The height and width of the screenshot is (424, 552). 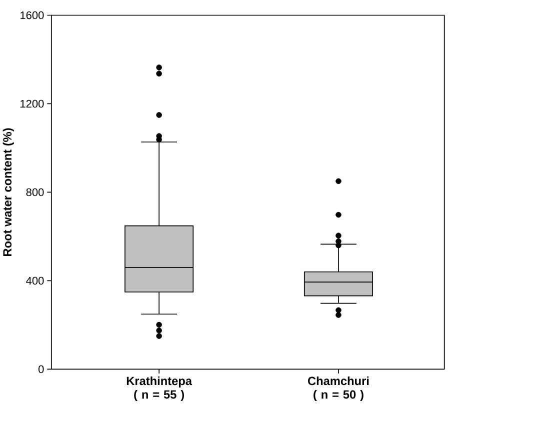 What do you see at coordinates (32, 15) in the screenshot?
I see `y-tick-label: 1600` at bounding box center [32, 15].